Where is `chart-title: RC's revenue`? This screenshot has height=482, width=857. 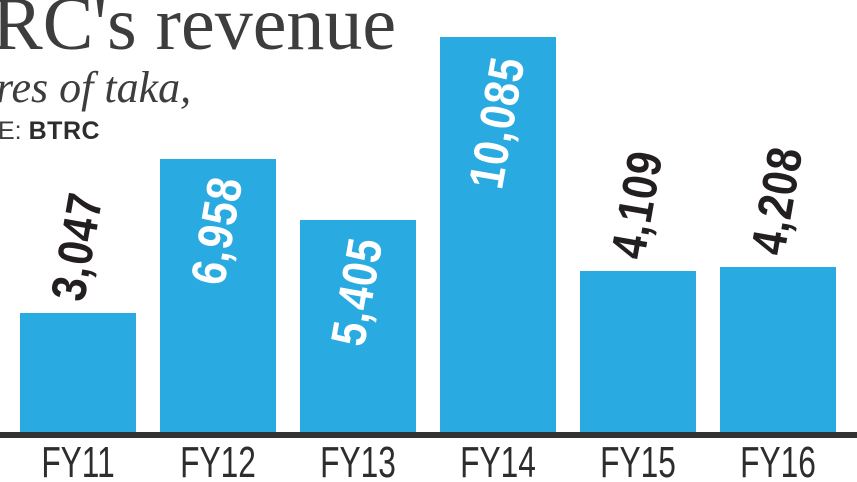
chart-title: RC's revenue is located at coordinates (198, 33).